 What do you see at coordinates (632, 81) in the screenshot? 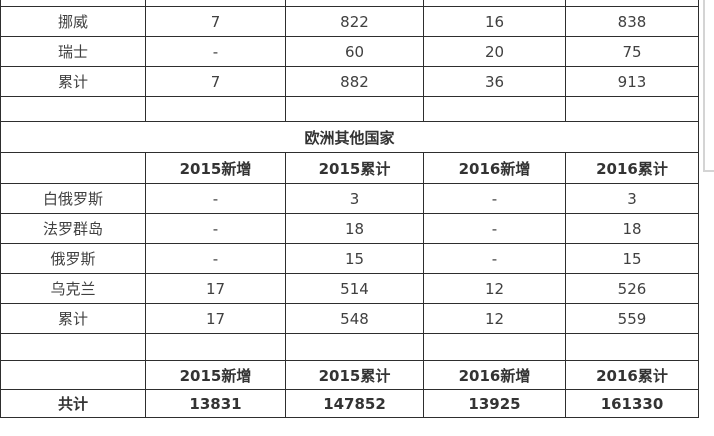
I see `value-cell: 913` at bounding box center [632, 81].